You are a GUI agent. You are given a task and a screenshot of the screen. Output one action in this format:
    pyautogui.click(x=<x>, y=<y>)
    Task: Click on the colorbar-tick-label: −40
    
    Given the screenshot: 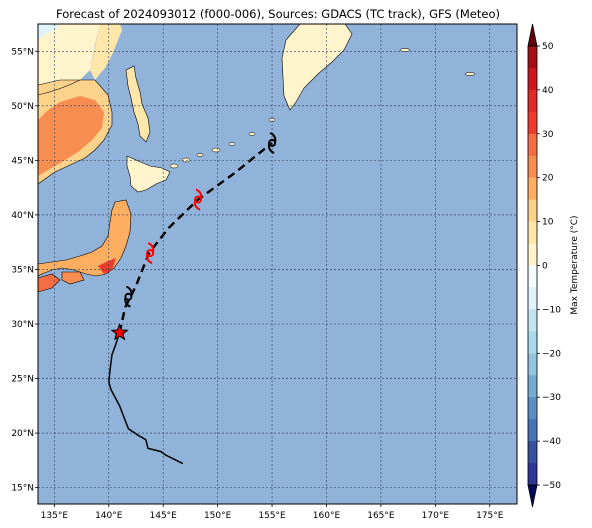 What is the action you would take?
    pyautogui.click(x=551, y=442)
    